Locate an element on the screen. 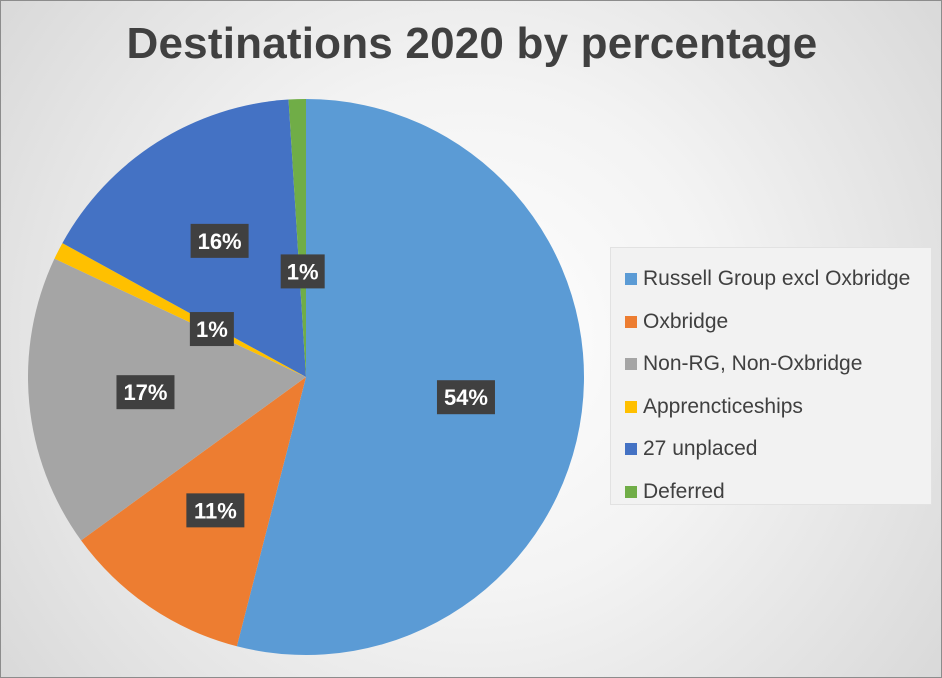 The image size is (942, 678). pie-slice-apprencticeships is located at coordinates (180, 310).